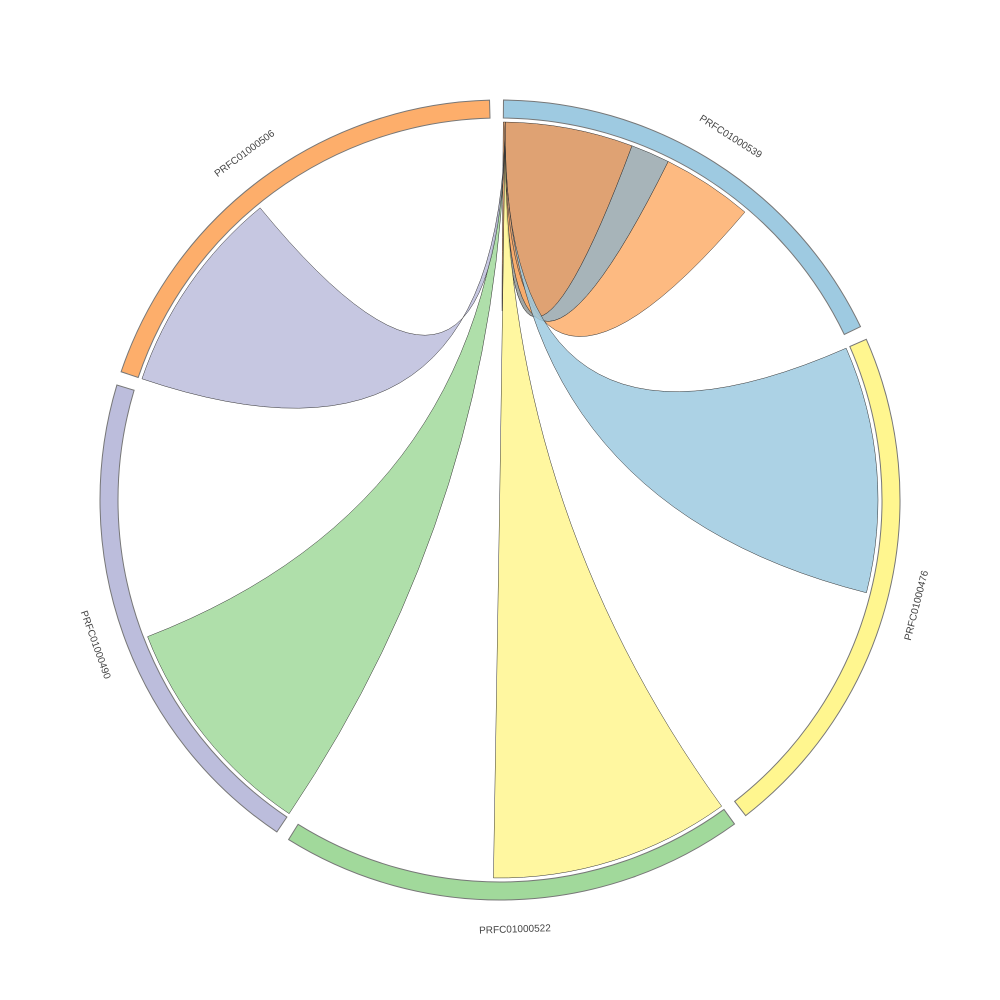 The image size is (1000, 1000). What do you see at coordinates (95, 645) in the screenshot?
I see `segment-label: PRFC01000490` at bounding box center [95, 645].